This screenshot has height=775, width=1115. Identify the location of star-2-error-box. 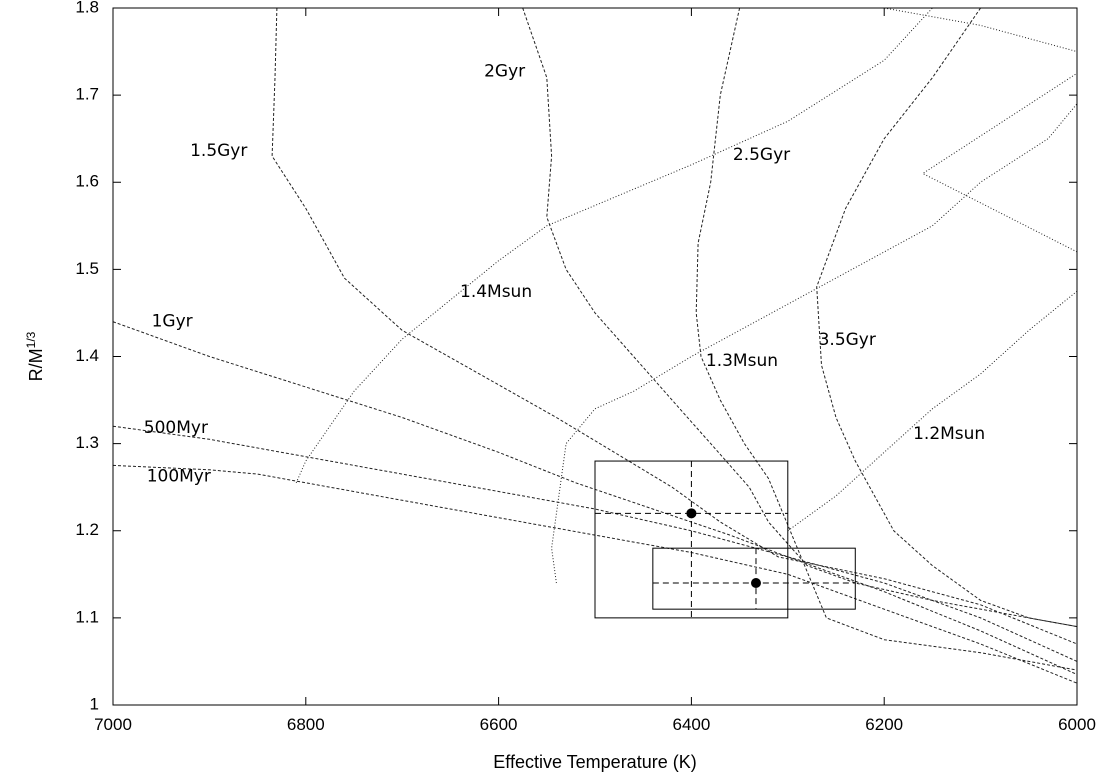
(754, 578).